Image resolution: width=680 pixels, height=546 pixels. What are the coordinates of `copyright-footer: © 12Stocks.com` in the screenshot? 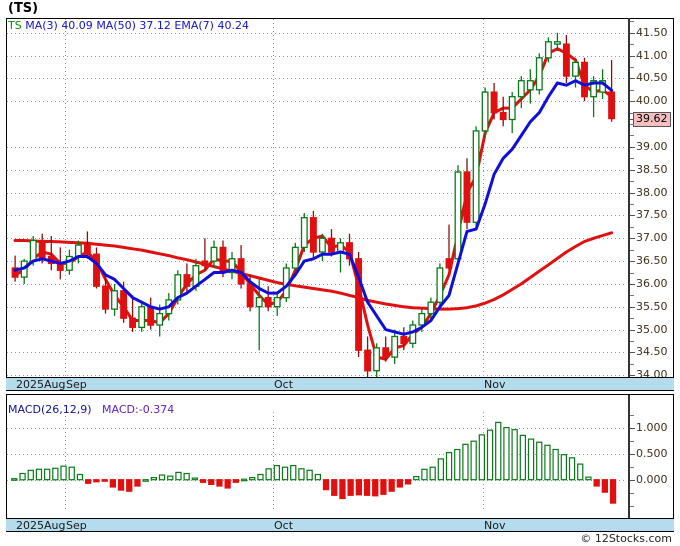 It's located at (626, 538).